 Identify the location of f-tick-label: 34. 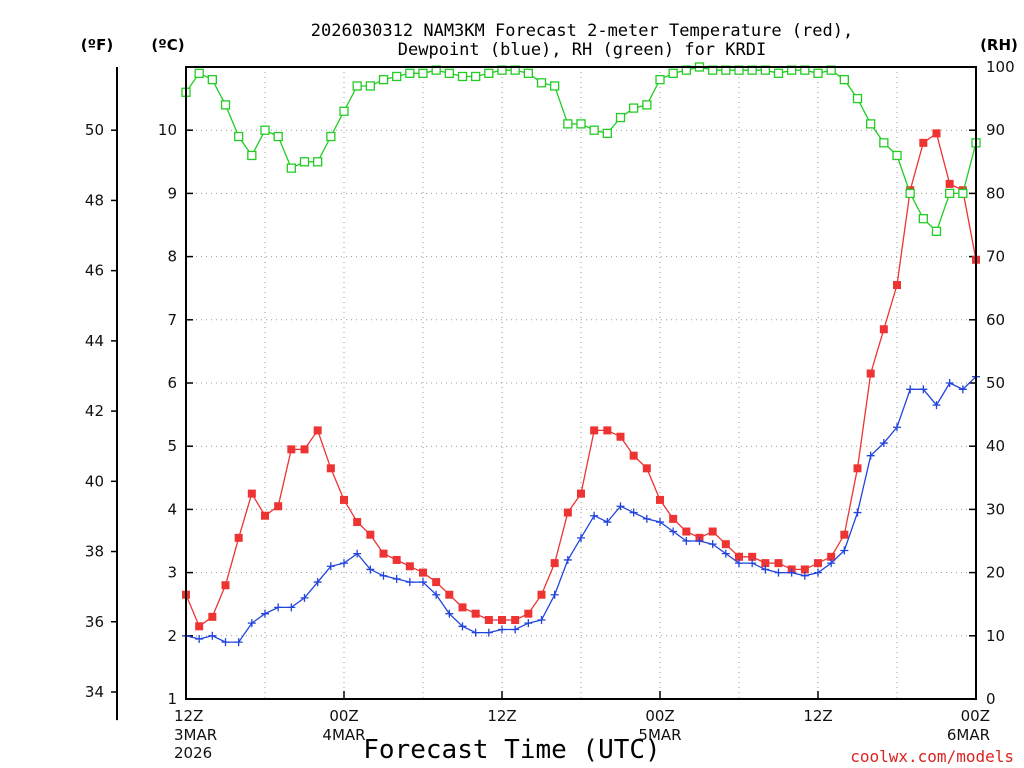
(94, 692).